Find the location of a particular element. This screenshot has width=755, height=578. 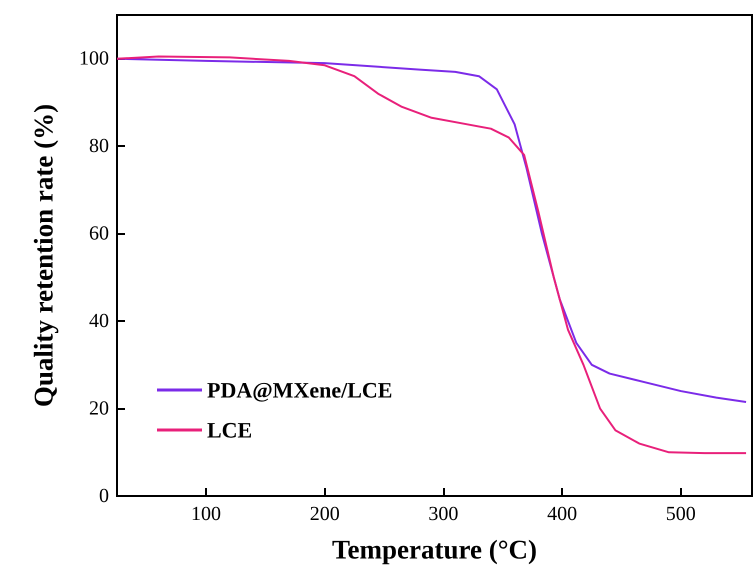

x-tick-label: 400 is located at coordinates (562, 514).